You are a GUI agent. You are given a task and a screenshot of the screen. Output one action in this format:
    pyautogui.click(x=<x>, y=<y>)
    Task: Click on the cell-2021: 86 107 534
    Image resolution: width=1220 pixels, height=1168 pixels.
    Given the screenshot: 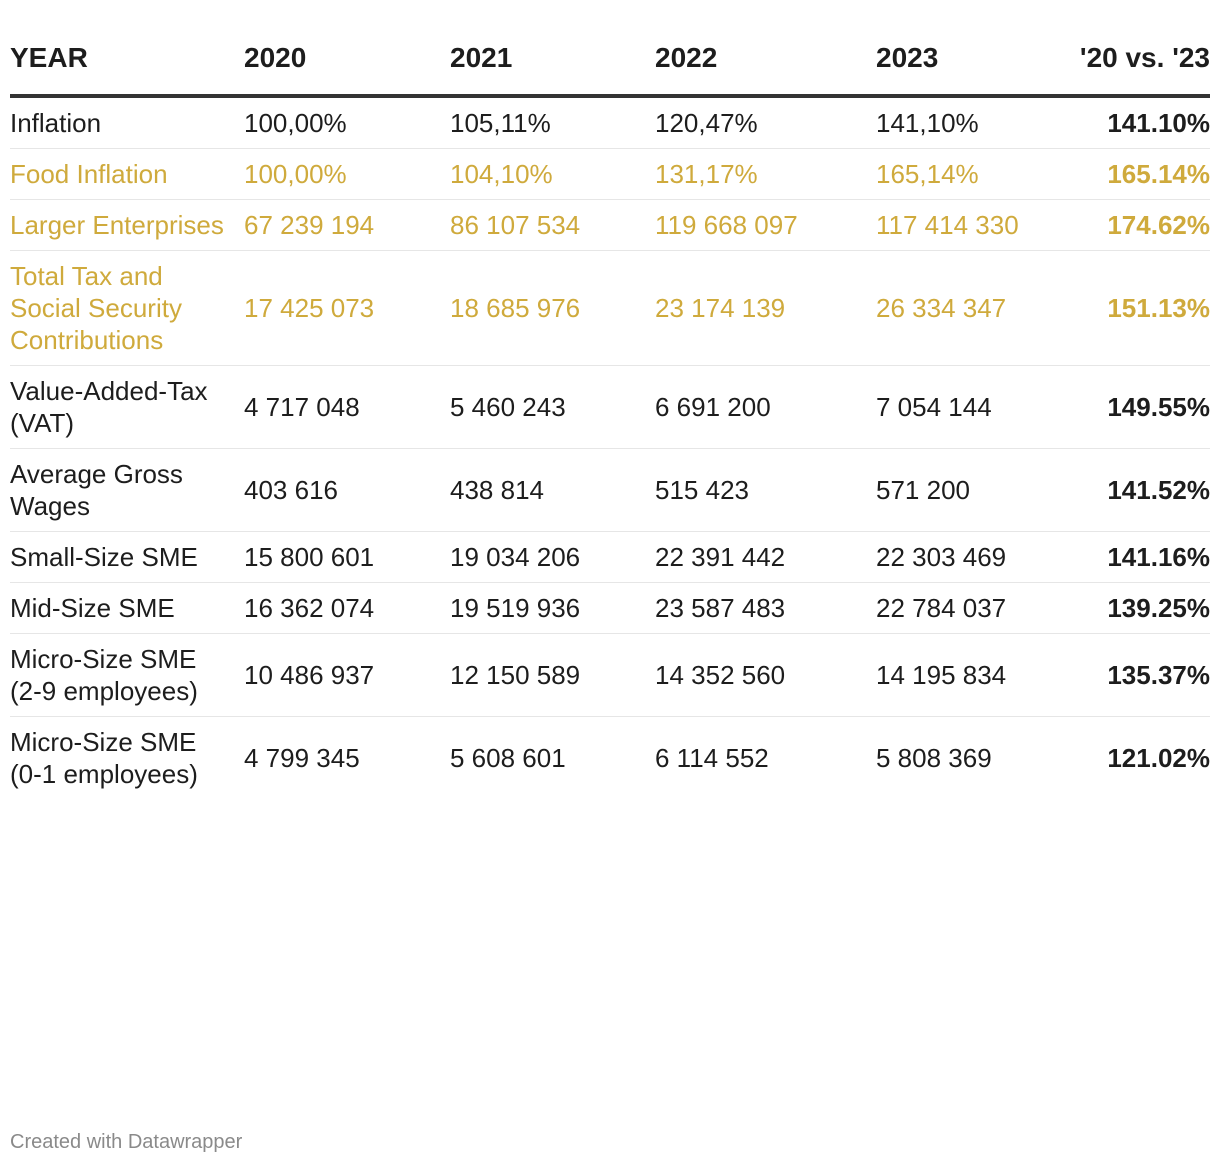 What is the action you would take?
    pyautogui.click(x=552, y=225)
    